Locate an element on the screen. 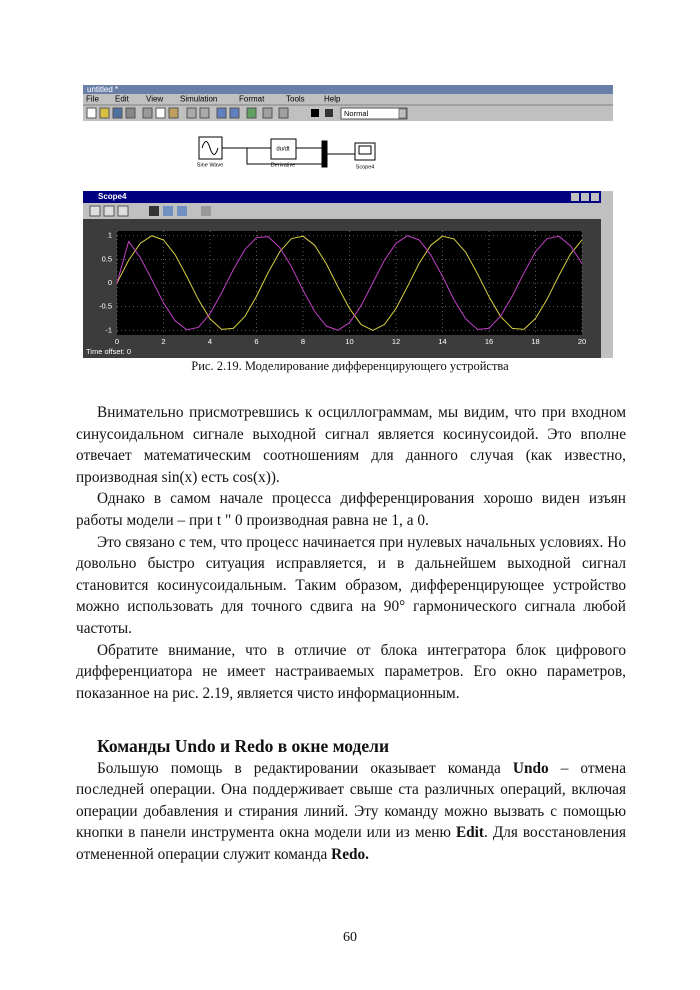 The width and height of the screenshot is (700, 990). menu-item: Simulation is located at coordinates (198, 99).